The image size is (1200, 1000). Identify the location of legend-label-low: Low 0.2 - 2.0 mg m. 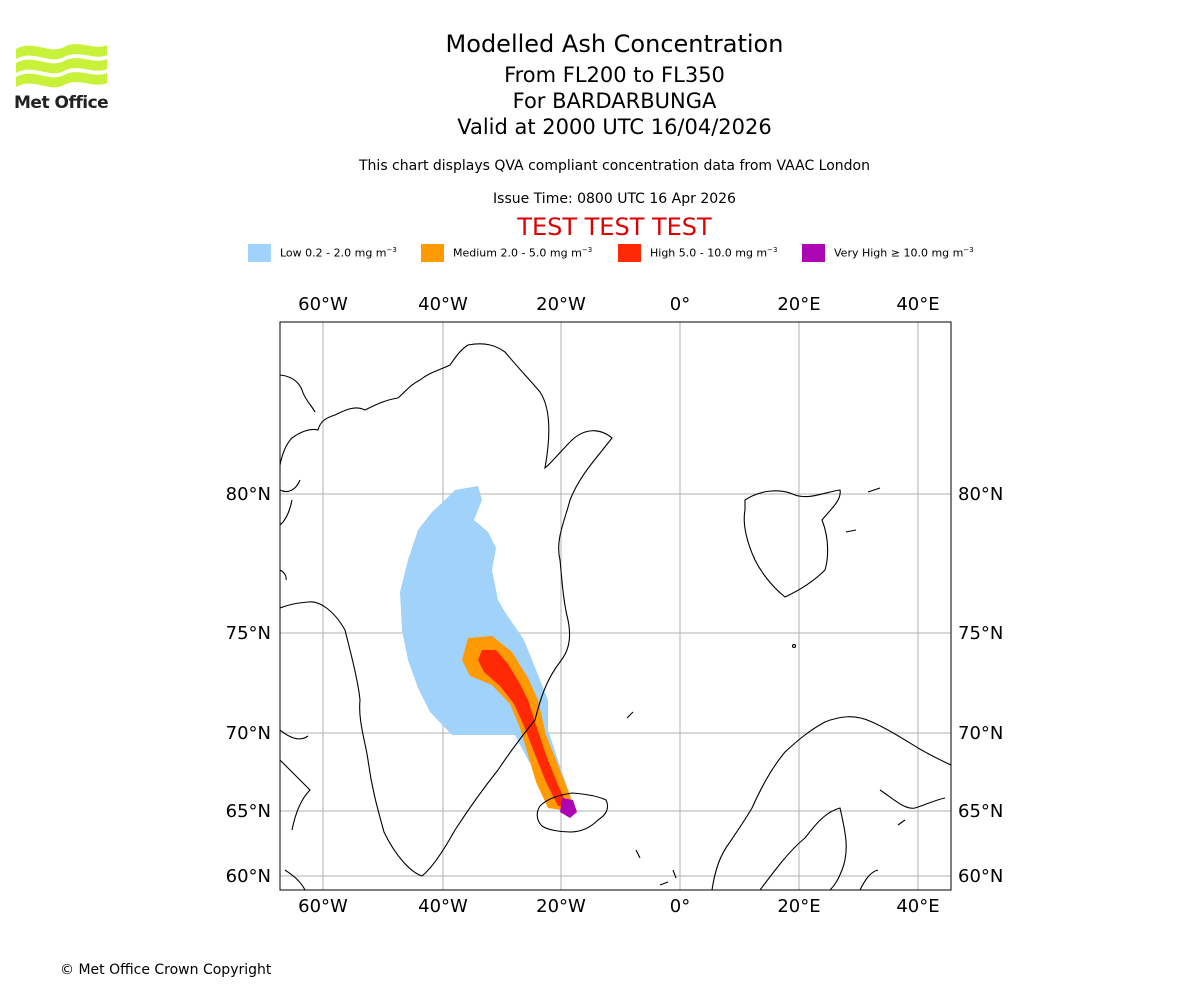
(333, 253).